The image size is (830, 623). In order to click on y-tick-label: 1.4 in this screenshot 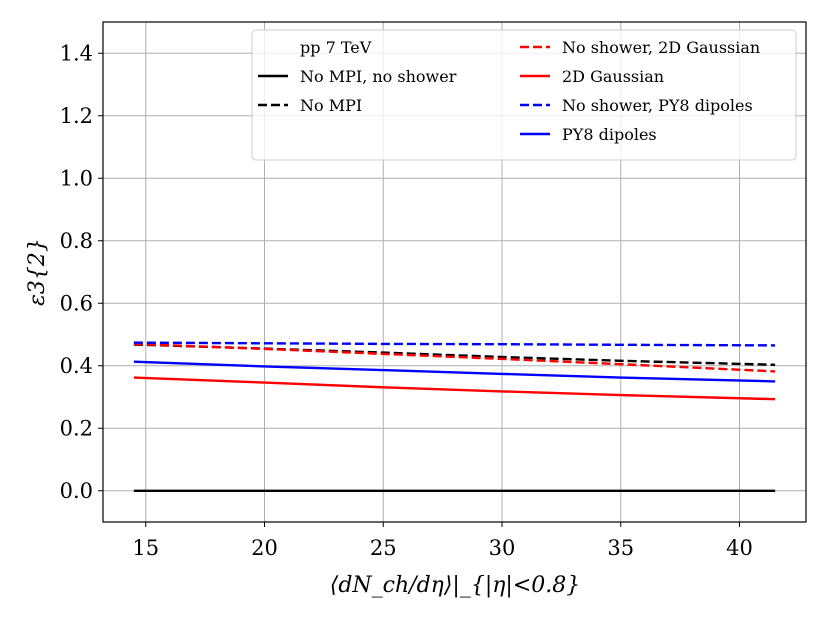, I will do `click(76, 53)`.